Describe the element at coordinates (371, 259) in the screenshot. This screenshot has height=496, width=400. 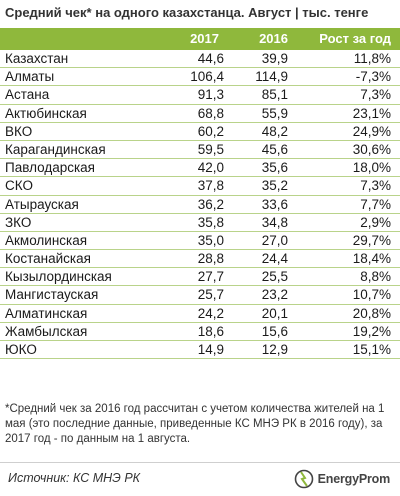
I see `value-growth: 18,4%` at that location.